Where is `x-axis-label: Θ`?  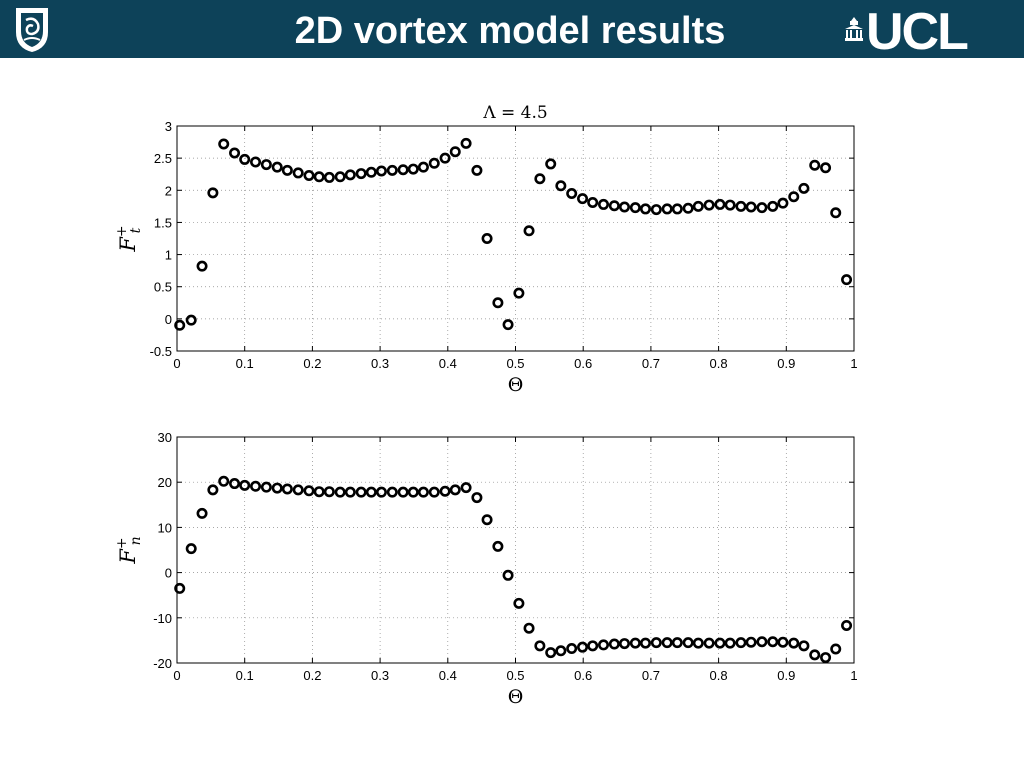
x-axis-label: Θ is located at coordinates (516, 697).